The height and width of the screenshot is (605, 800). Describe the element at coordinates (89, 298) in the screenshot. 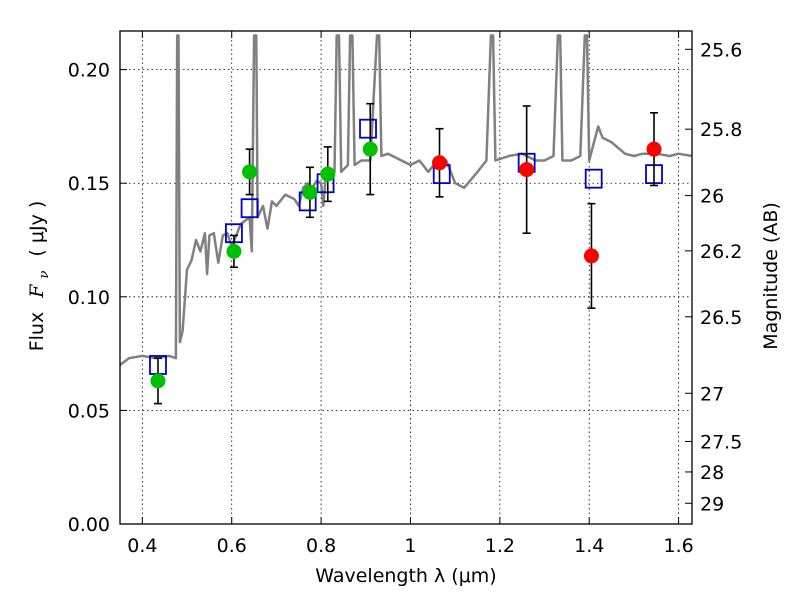

I see `y-tick-label: 0.10` at that location.